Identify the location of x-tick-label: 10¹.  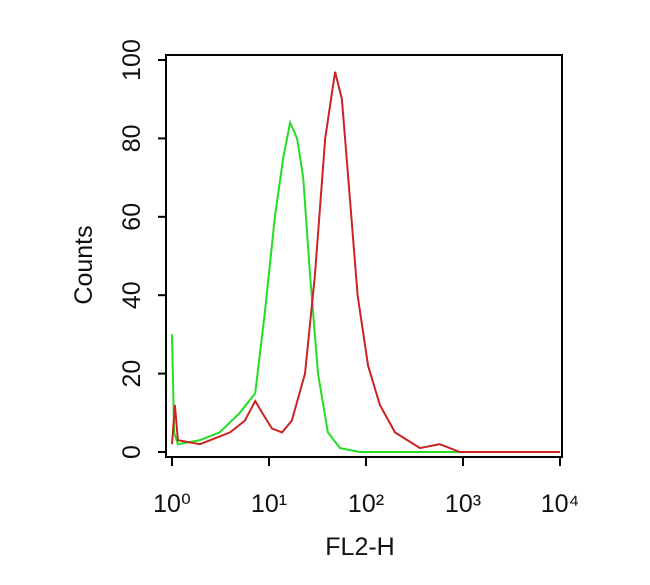
(269, 504).